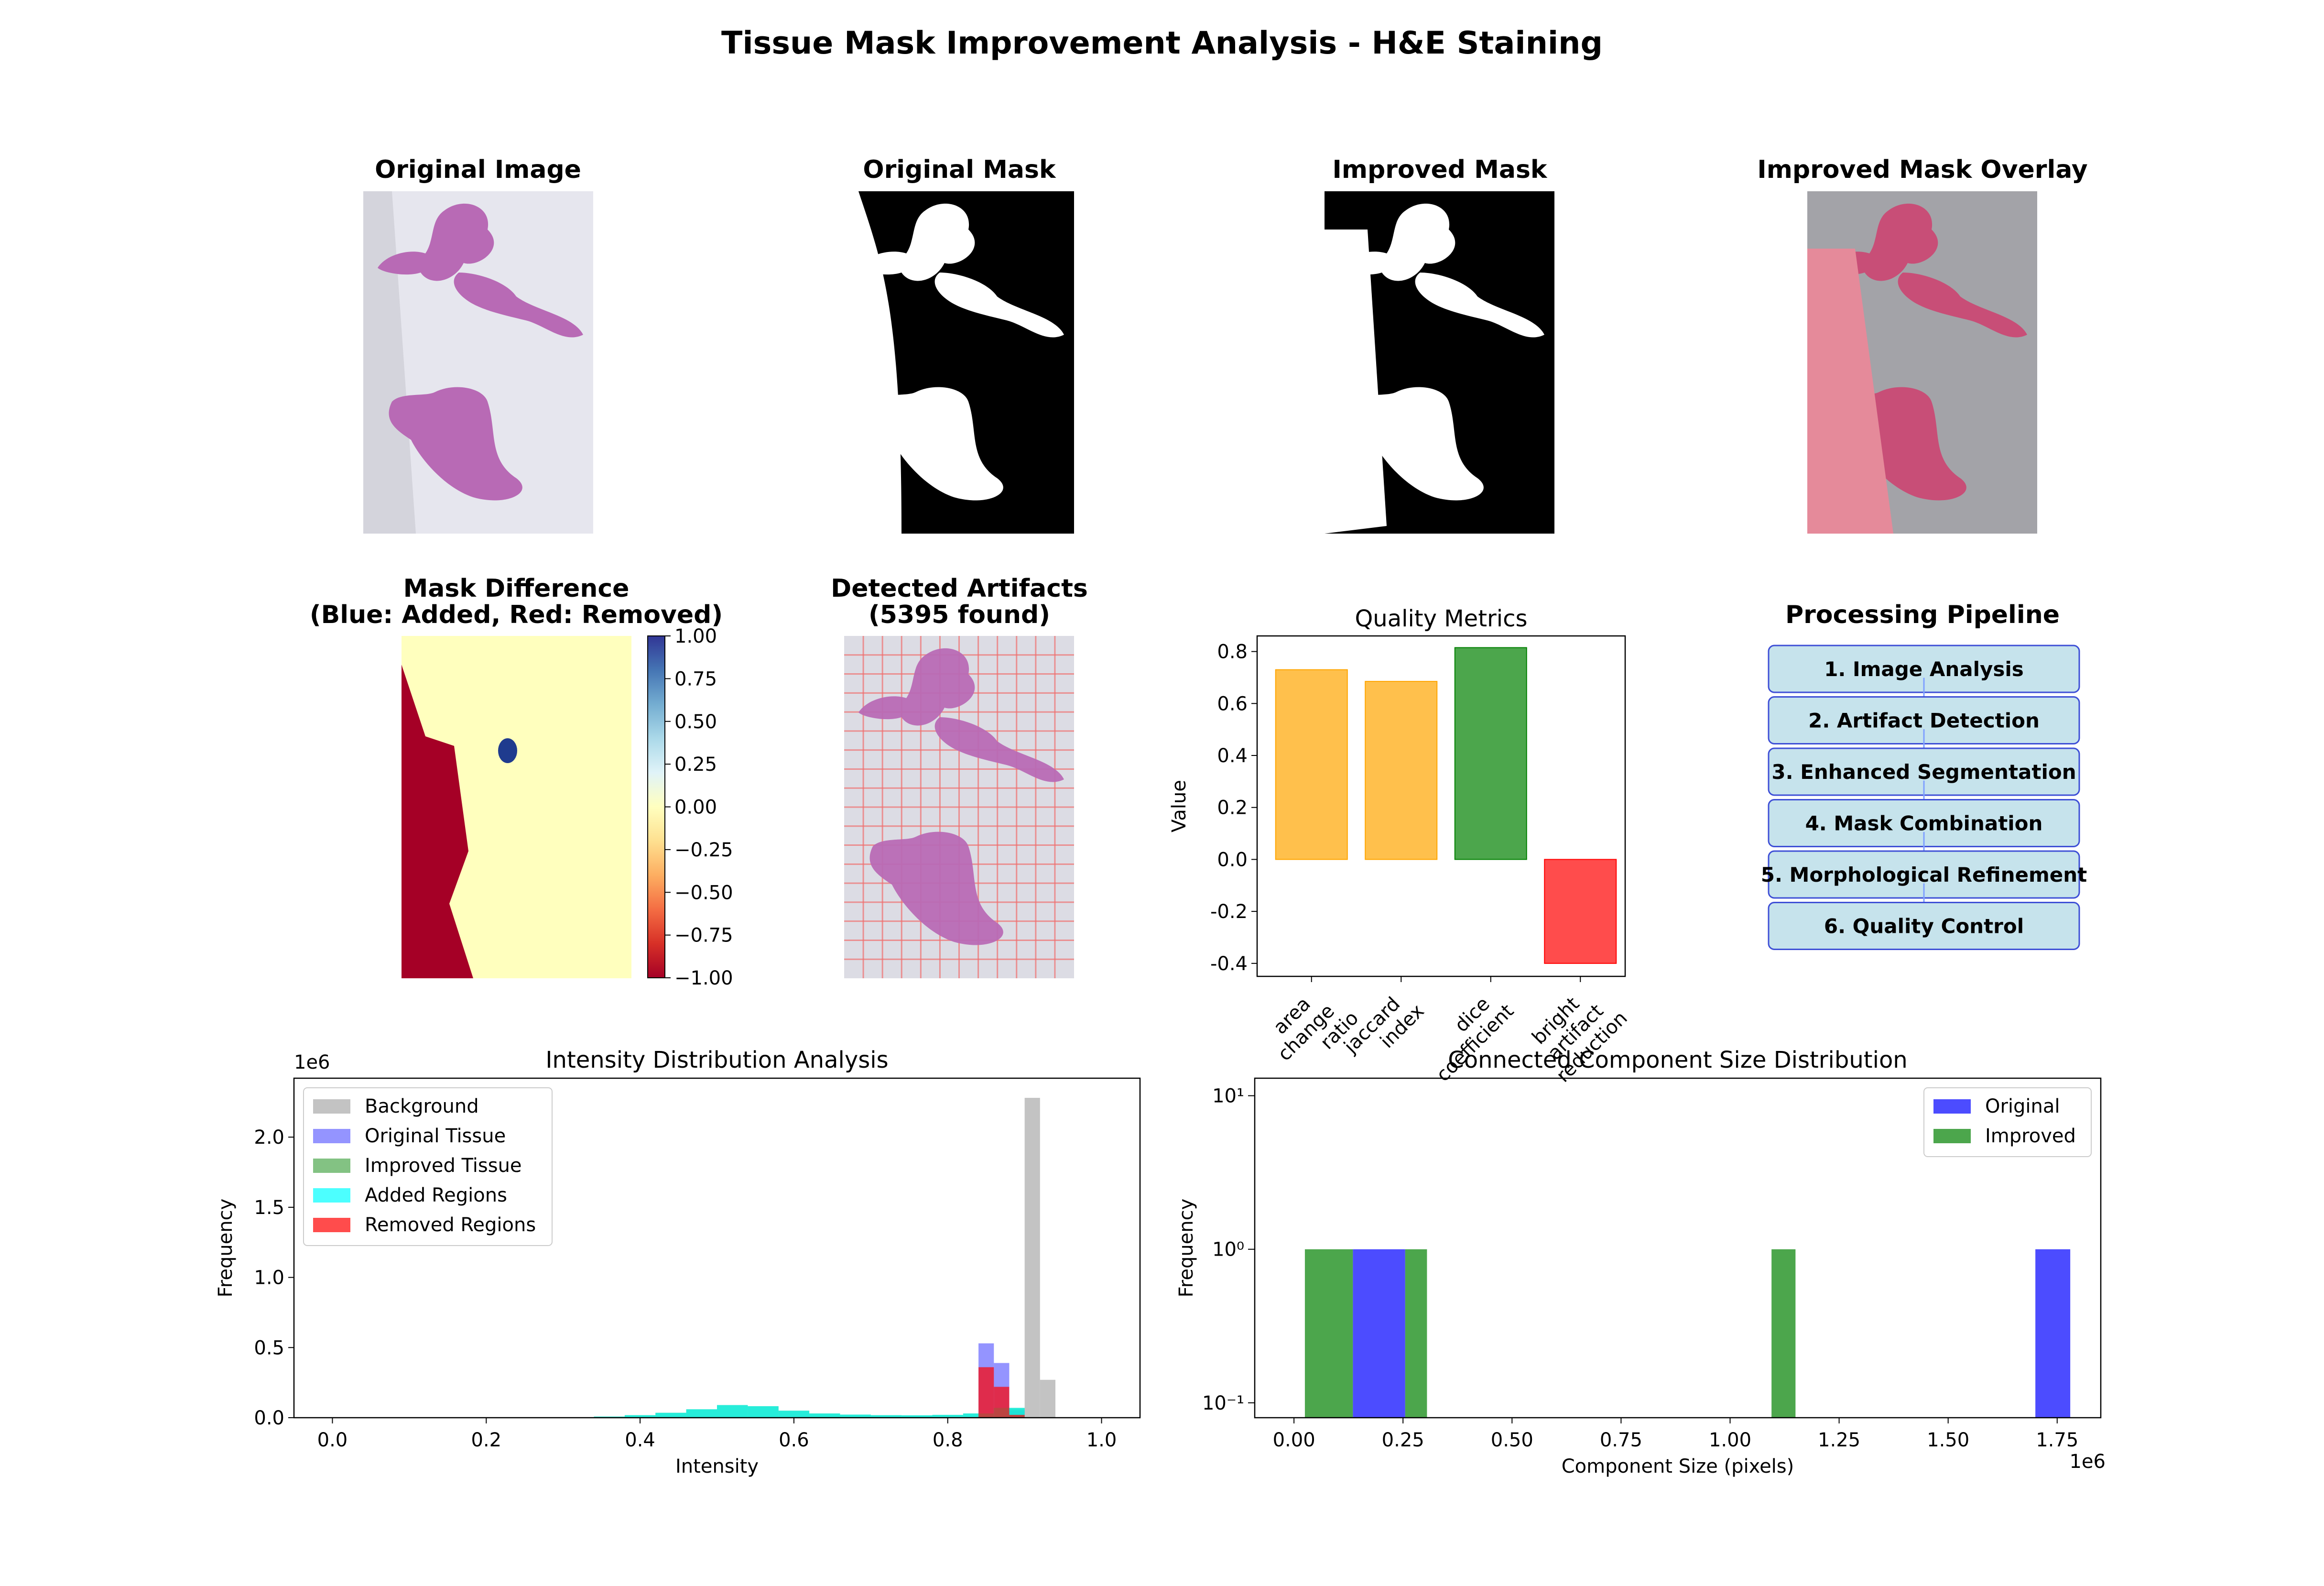  What do you see at coordinates (1101, 1440) in the screenshot?
I see `x-tick-label: 1.0` at bounding box center [1101, 1440].